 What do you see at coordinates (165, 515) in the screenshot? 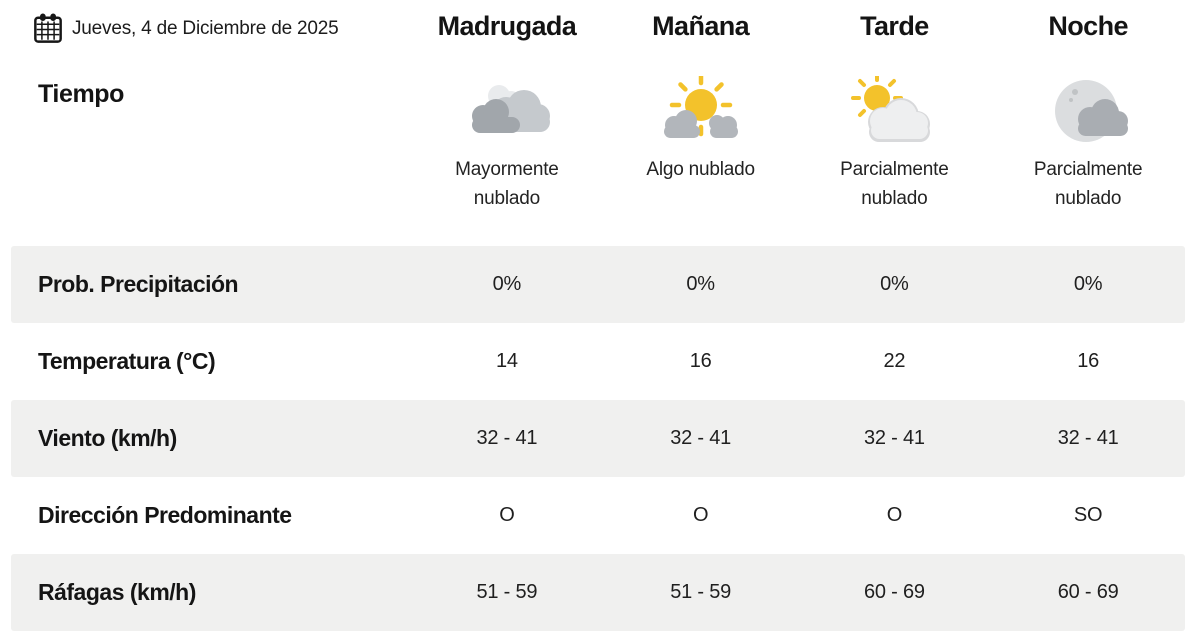
I see `row-label: Dirección Predominante` at bounding box center [165, 515].